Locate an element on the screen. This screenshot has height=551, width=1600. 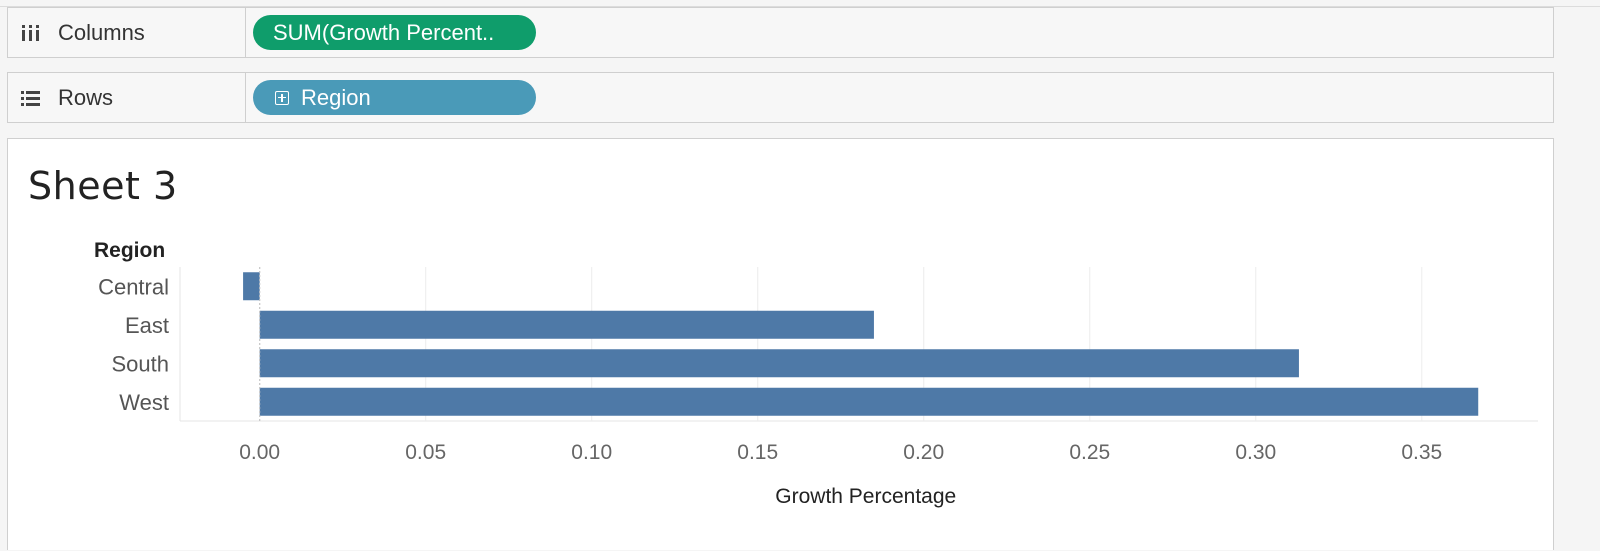
bar-east is located at coordinates (566, 324).